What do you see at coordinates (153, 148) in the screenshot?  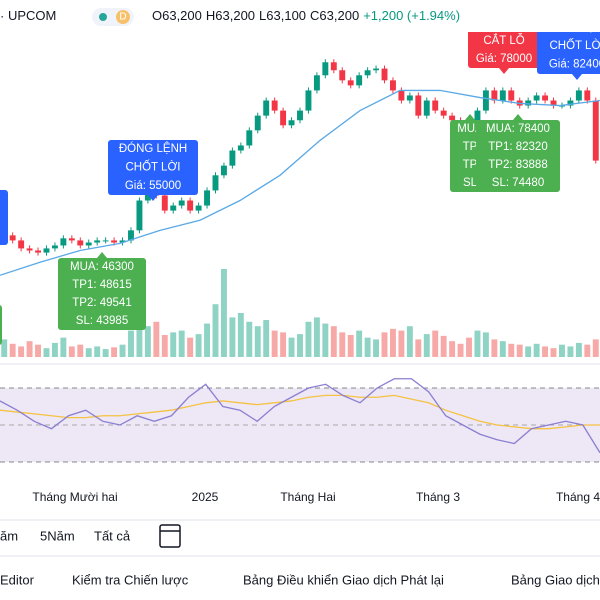 I see `annotation-text: ĐÓNG LỆNH` at bounding box center [153, 148].